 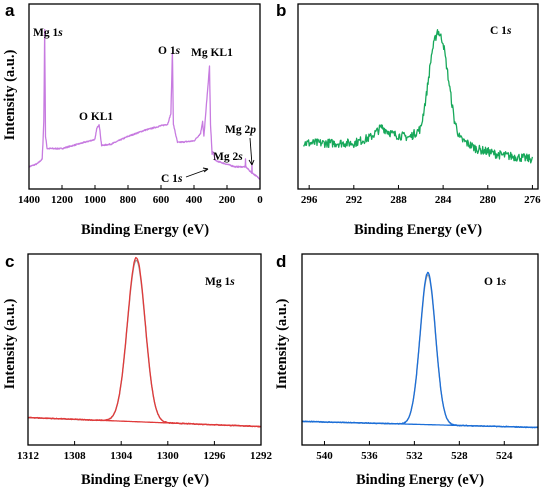 What do you see at coordinates (495, 282) in the screenshot?
I see `panel-d-title: O 1s` at bounding box center [495, 282].